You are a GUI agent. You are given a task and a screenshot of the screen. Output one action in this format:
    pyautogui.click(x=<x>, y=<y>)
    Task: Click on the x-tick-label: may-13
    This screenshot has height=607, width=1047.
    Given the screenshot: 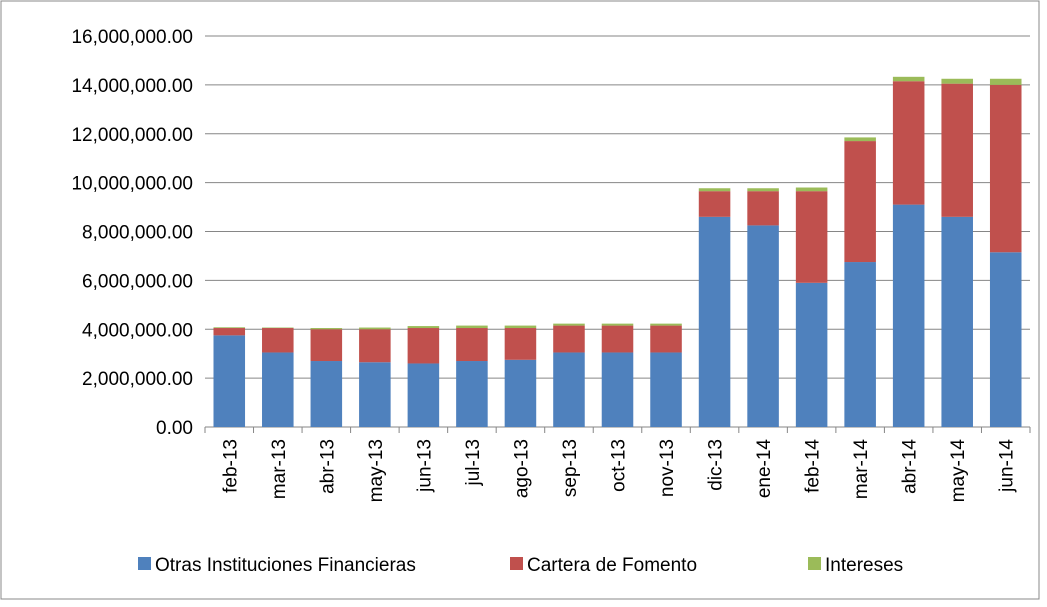 What is the action you would take?
    pyautogui.click(x=376, y=470)
    